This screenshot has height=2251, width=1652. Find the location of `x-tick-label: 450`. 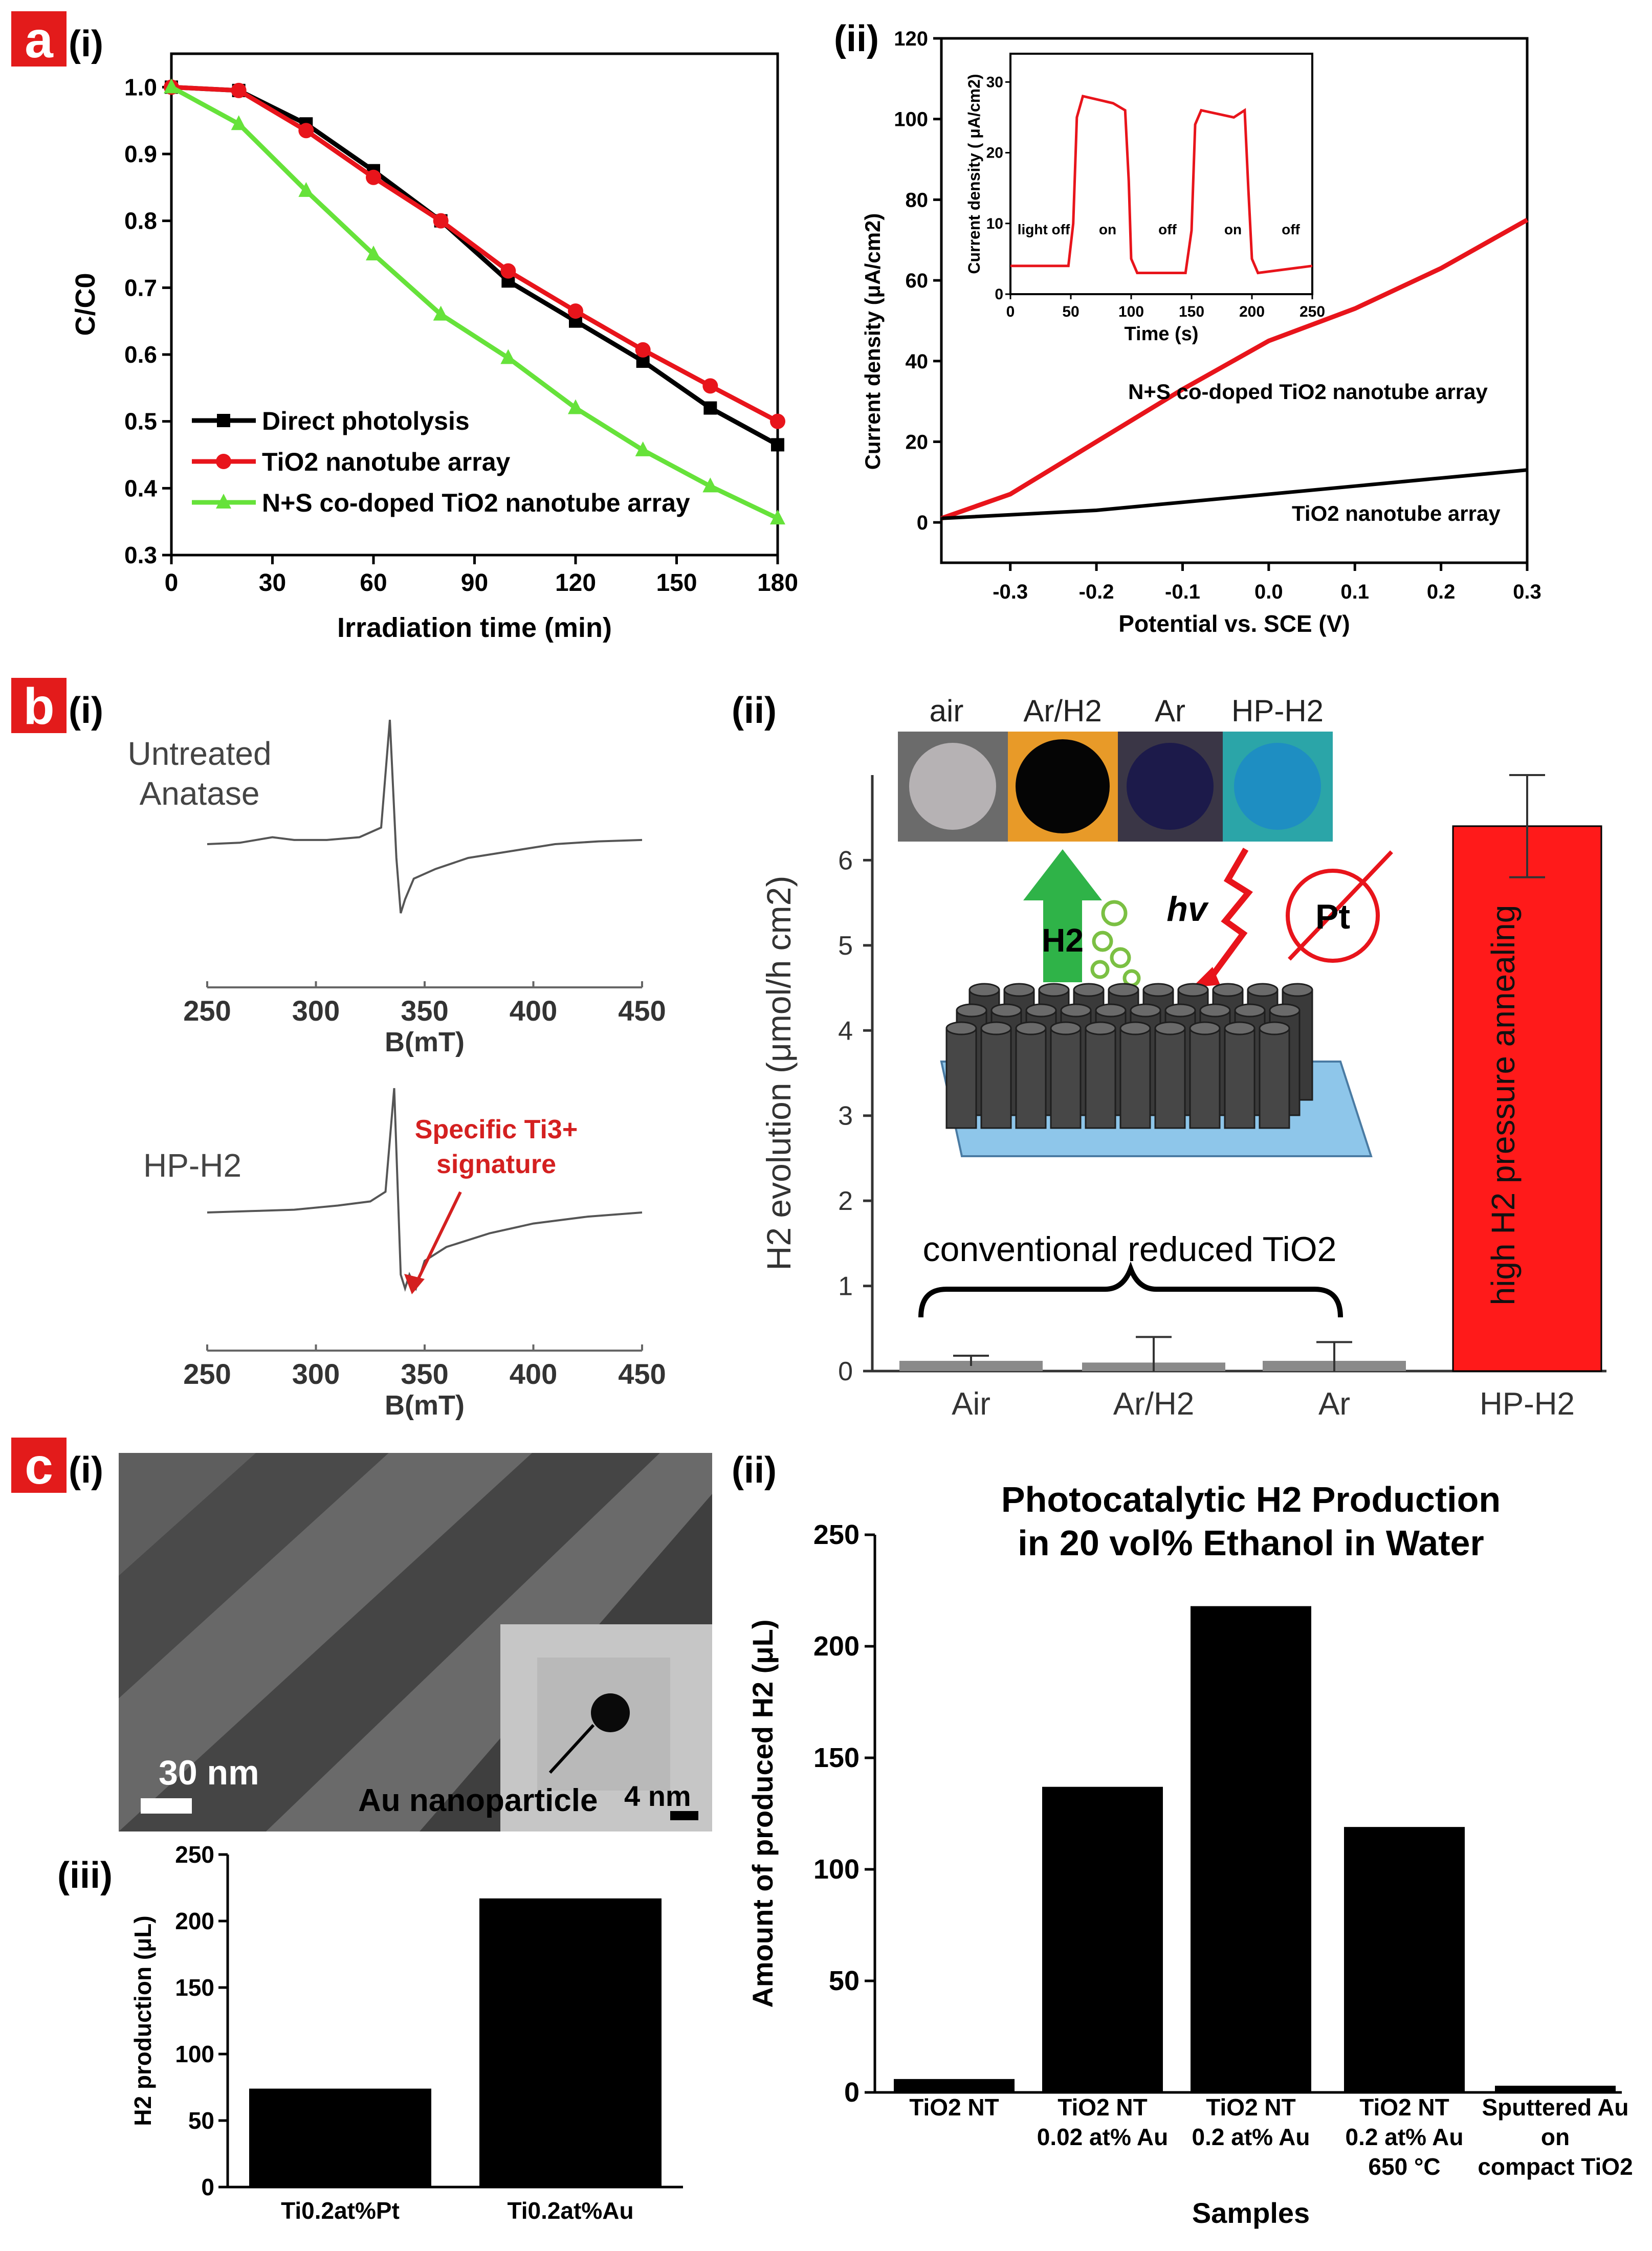

x-tick-label: 450 is located at coordinates (642, 1011).